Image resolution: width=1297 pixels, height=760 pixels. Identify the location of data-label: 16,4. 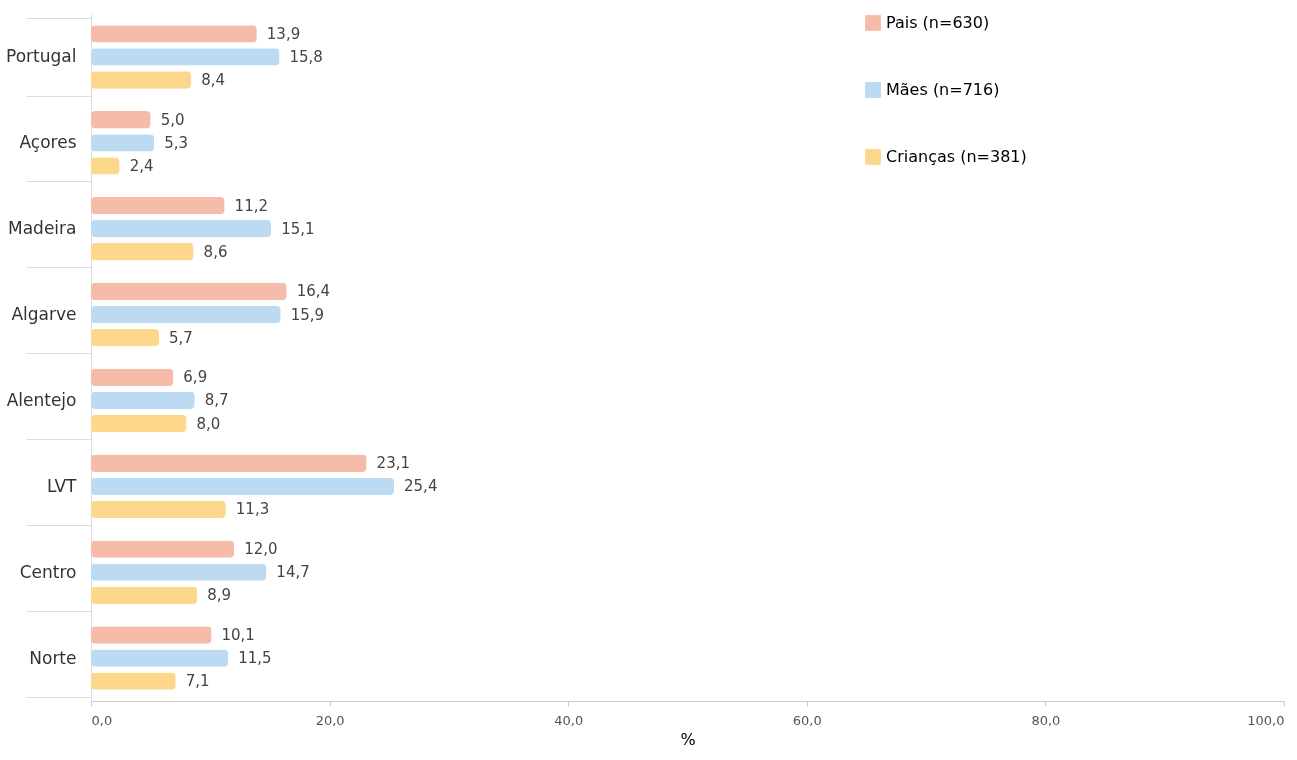
(313, 291).